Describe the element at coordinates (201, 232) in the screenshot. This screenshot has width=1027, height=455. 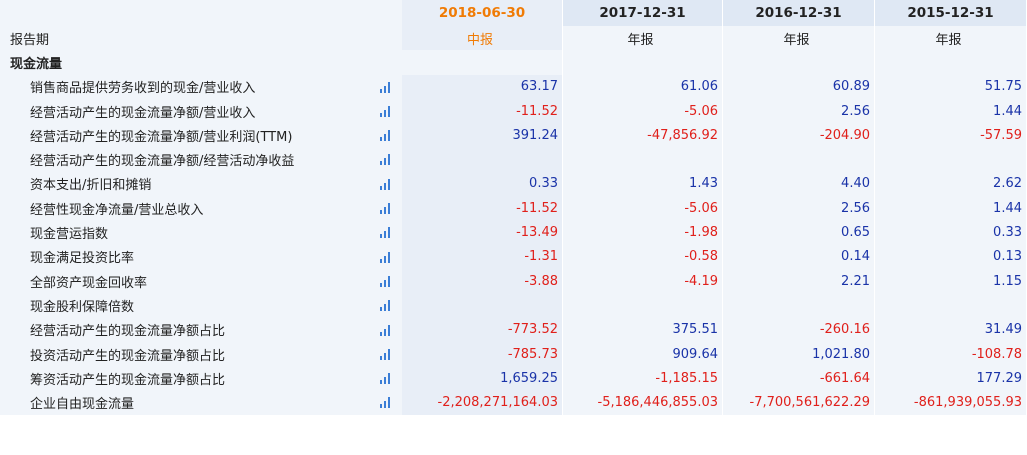
I see `row-label: 现金营运指数` at that location.